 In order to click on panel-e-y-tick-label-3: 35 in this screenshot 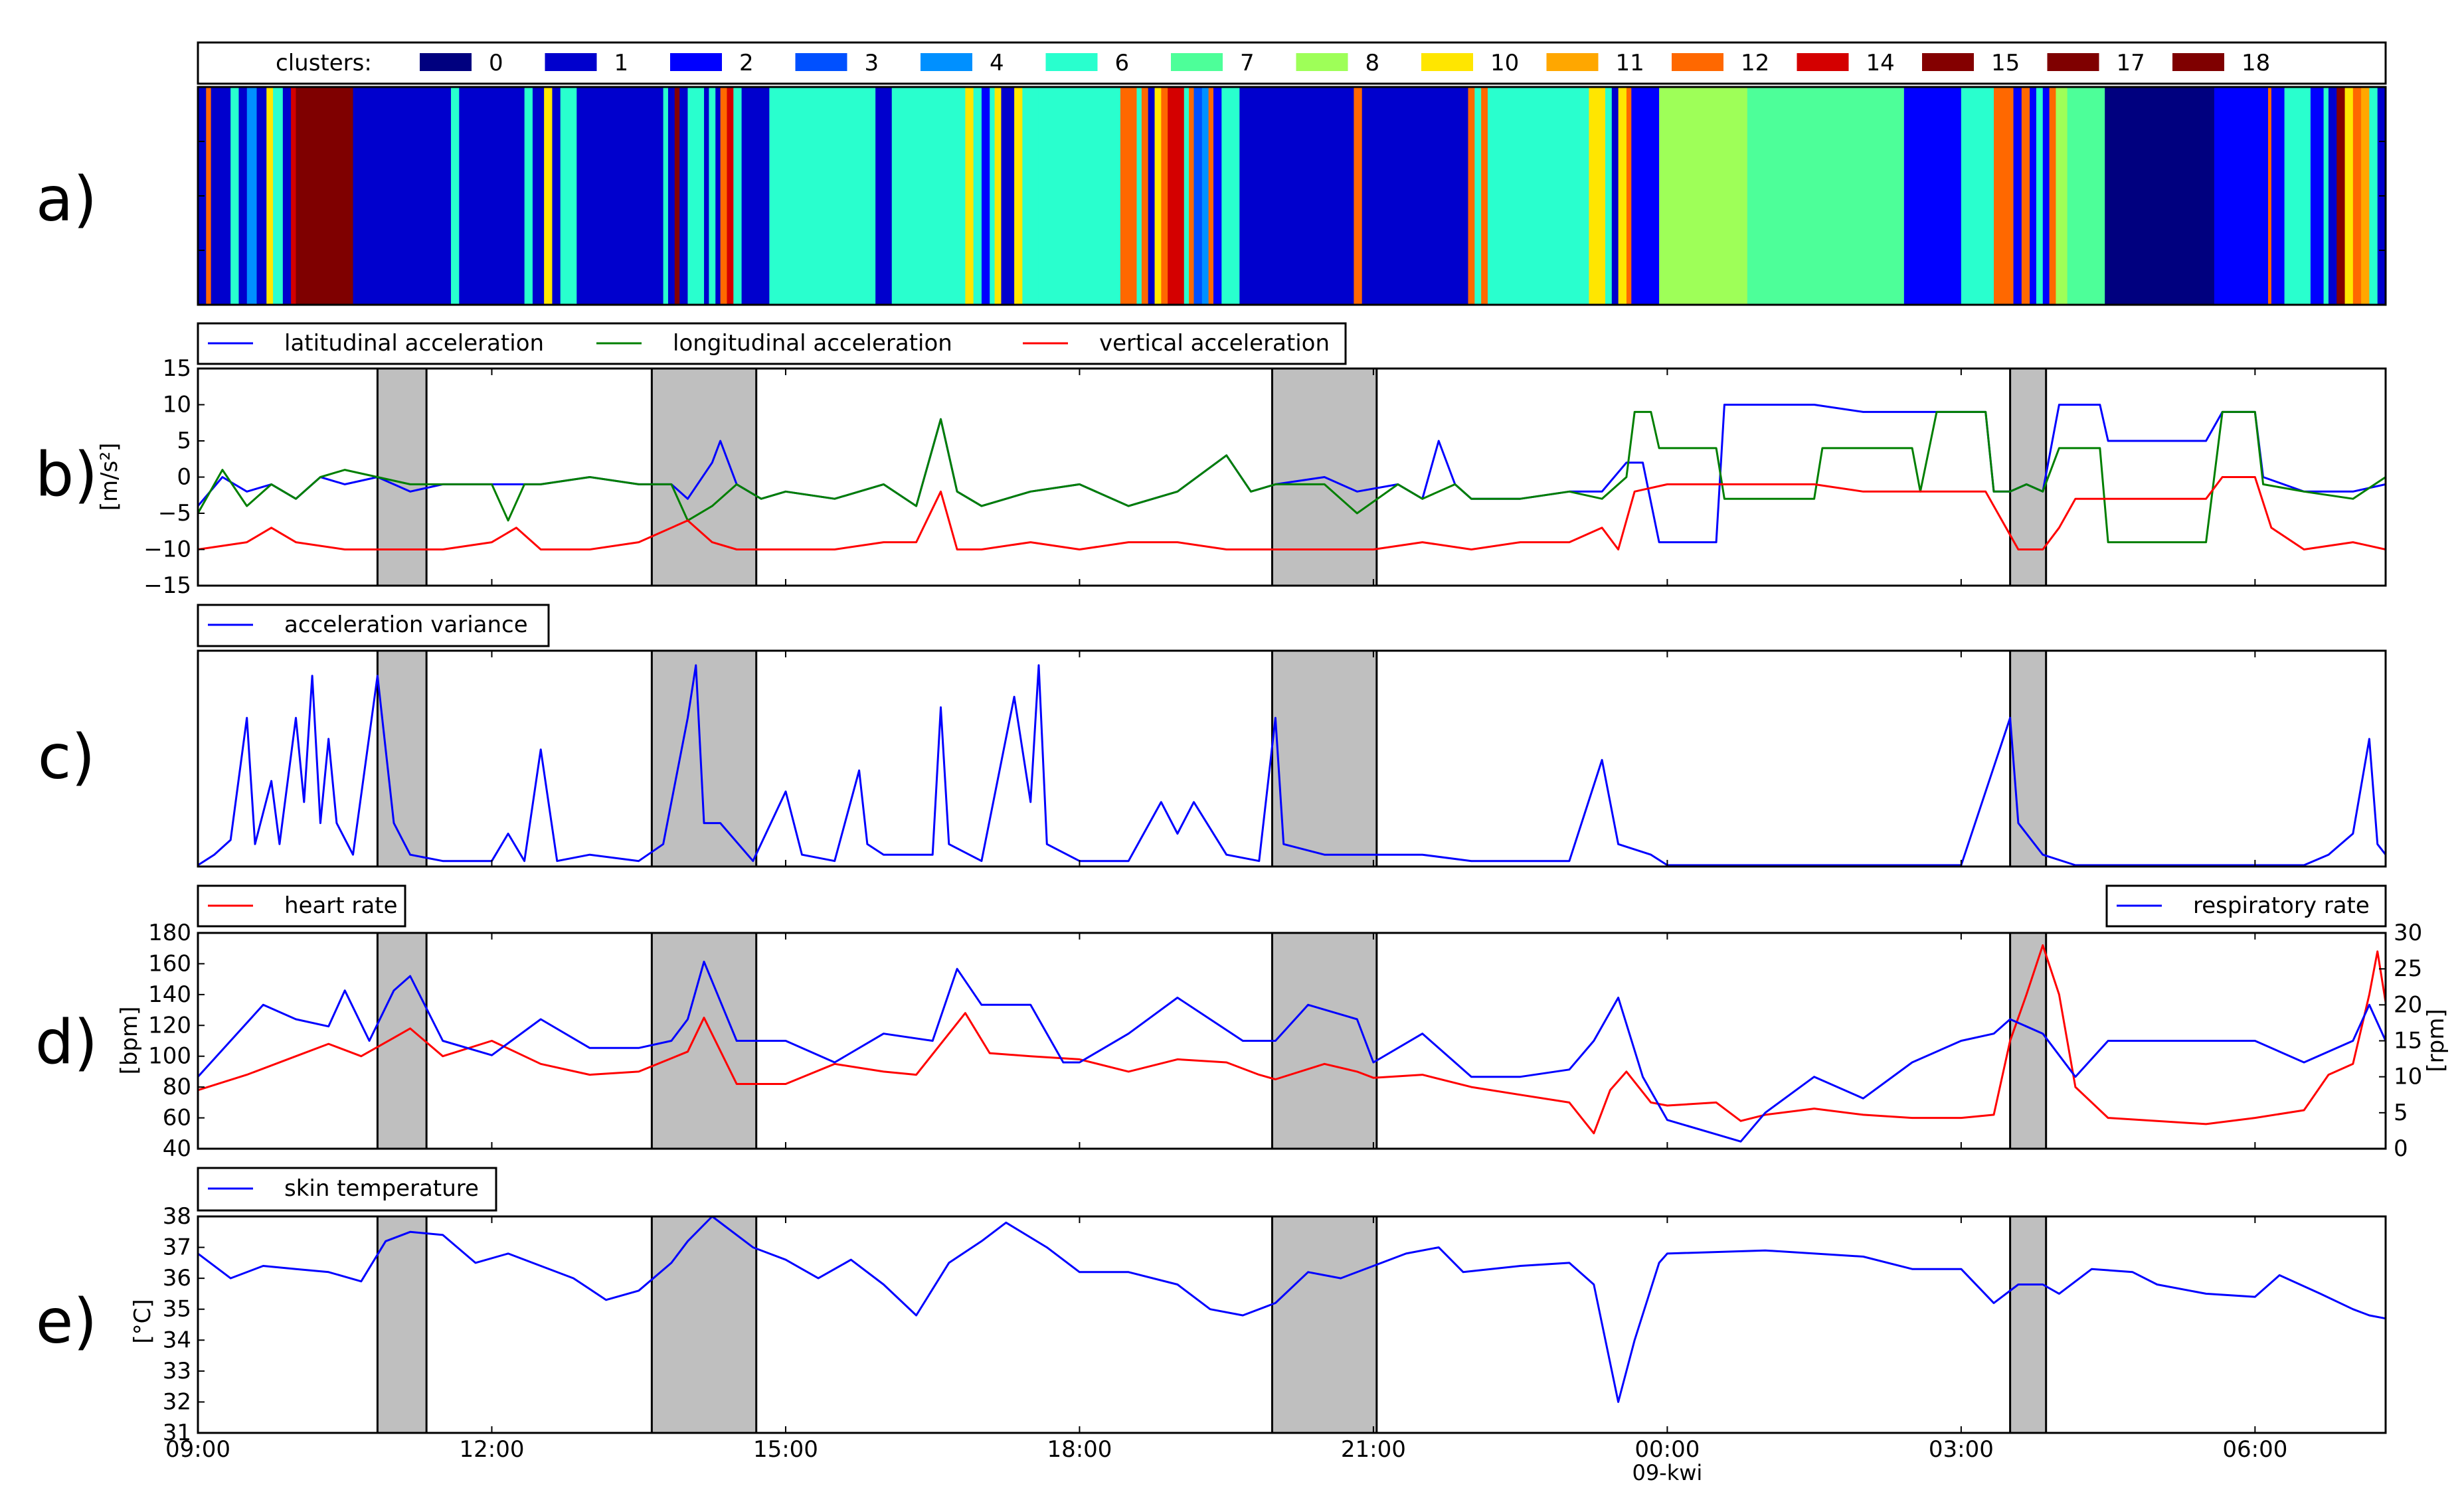, I will do `click(177, 1309)`.